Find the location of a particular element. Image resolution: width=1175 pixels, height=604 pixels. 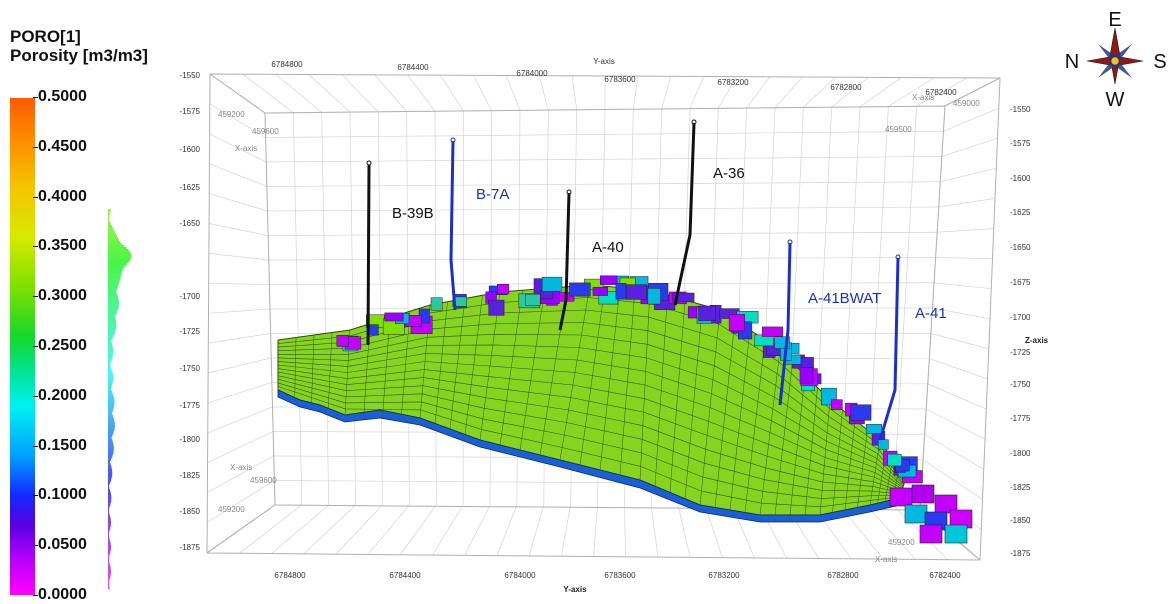

z-tick-left: -1800 is located at coordinates (190, 439).